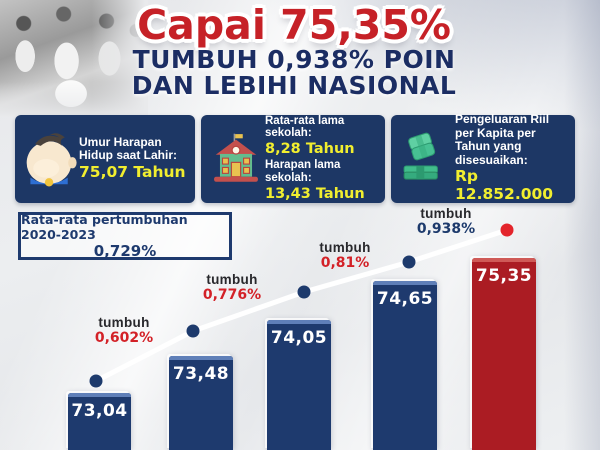  What do you see at coordinates (299, 338) in the screenshot?
I see `bar-value-label: 74,05` at bounding box center [299, 338].